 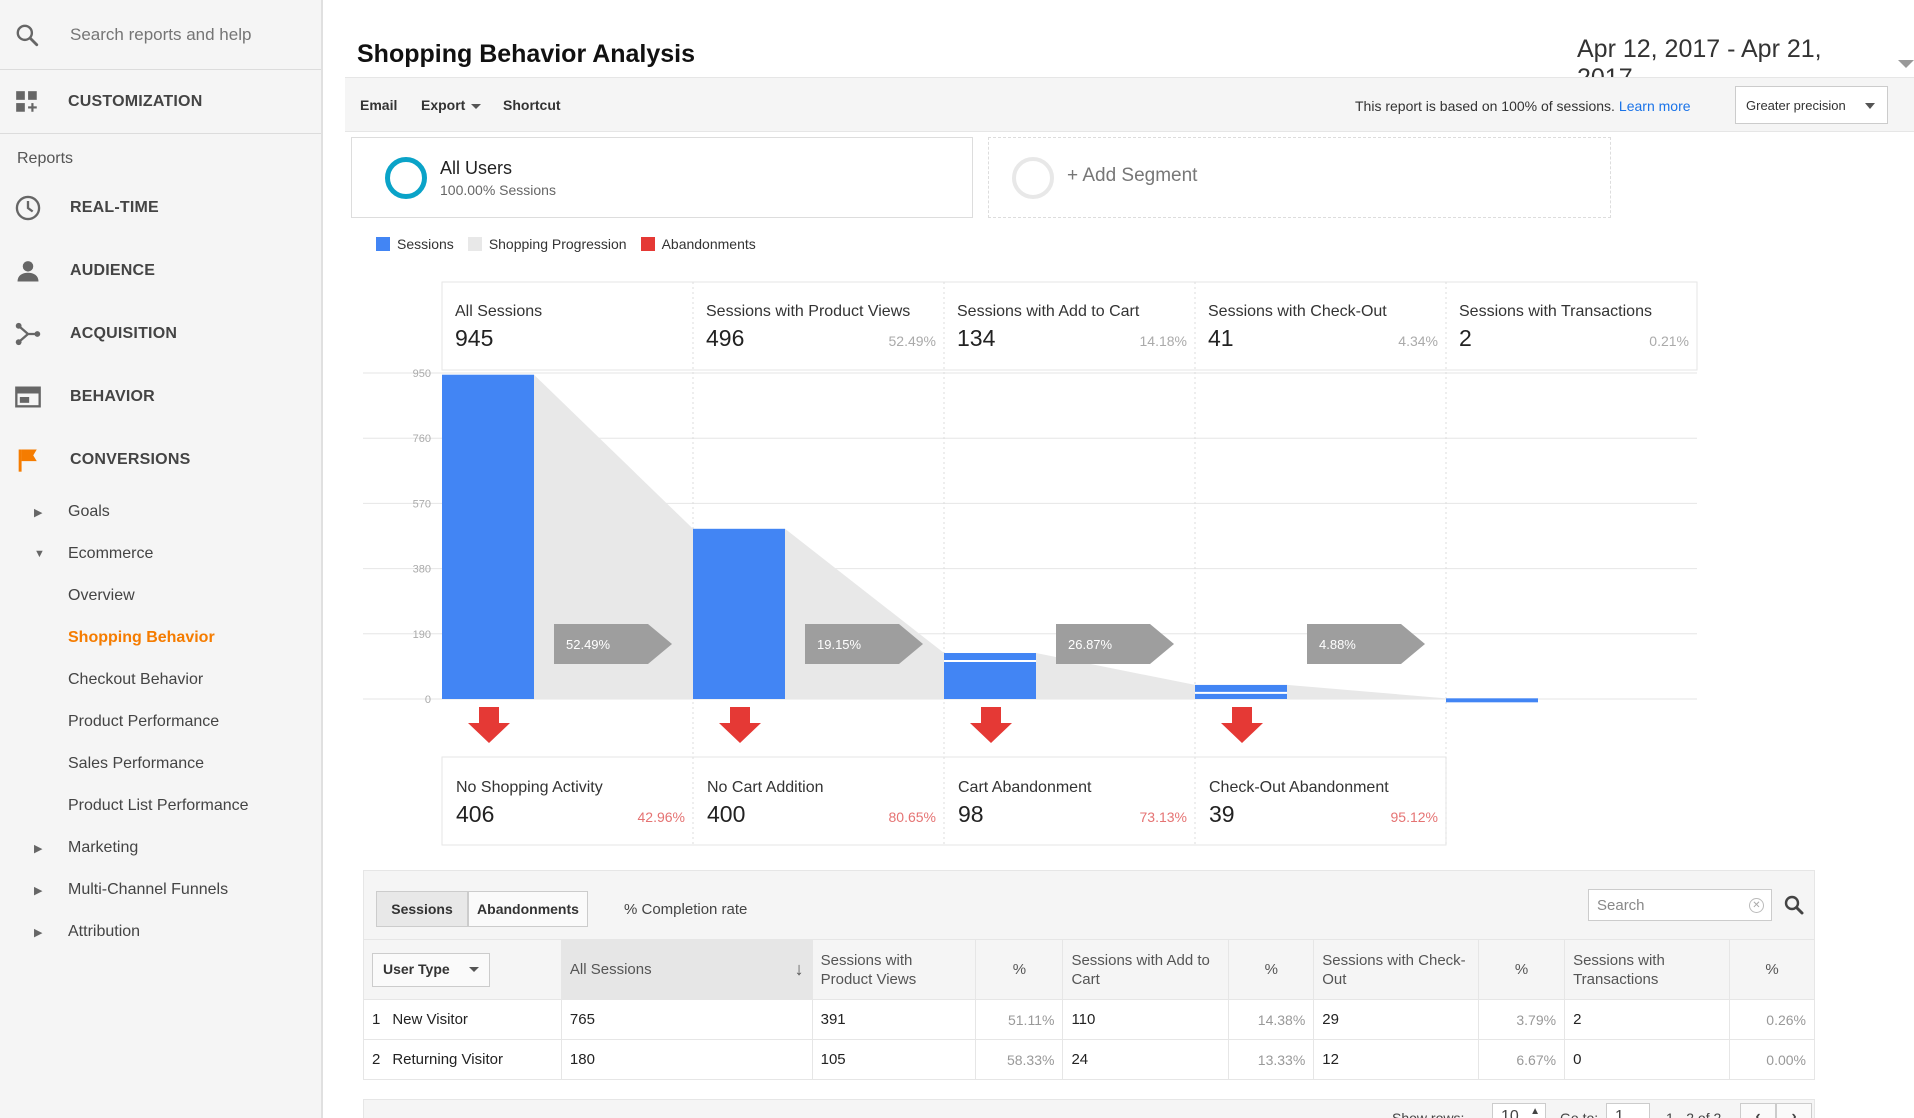 I want to click on acquisition-icon, so click(x=28, y=333).